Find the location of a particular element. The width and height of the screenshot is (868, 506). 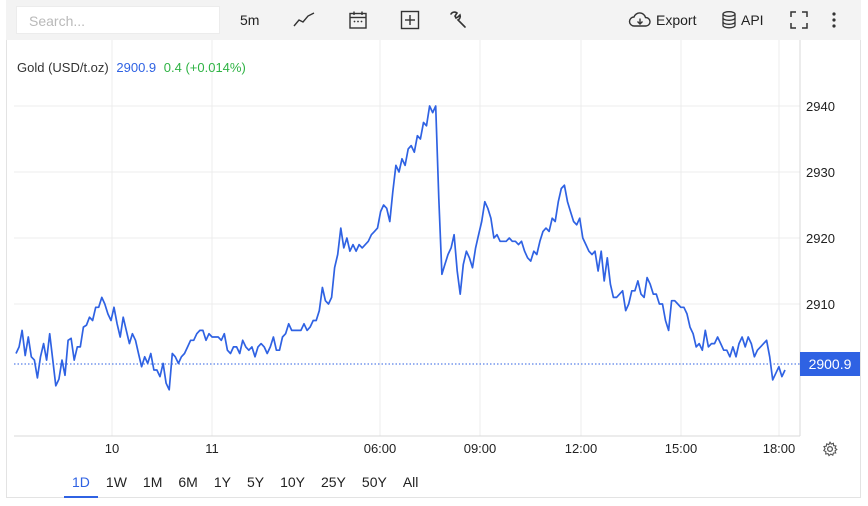

period-1m: 1M is located at coordinates (152, 482).